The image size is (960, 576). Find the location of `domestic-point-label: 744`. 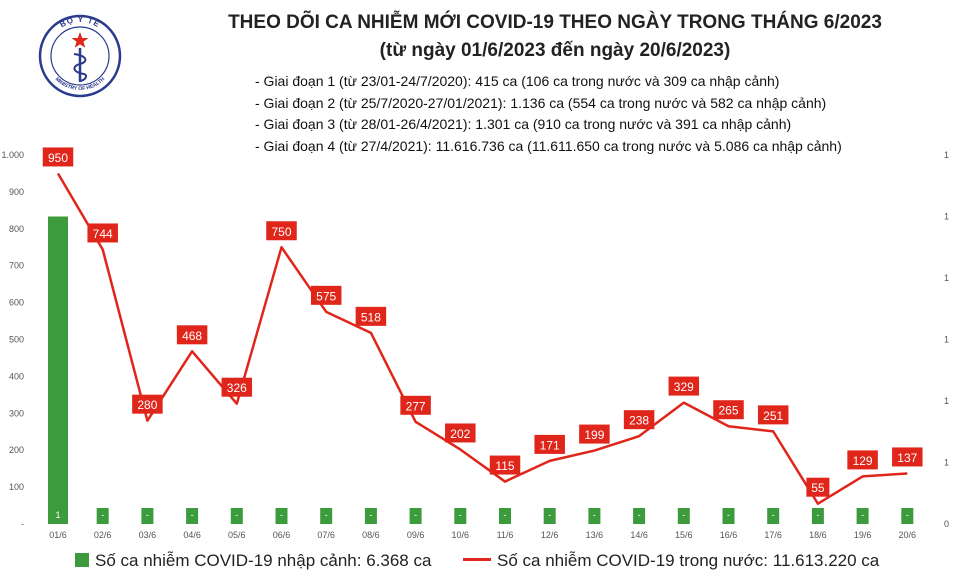

domestic-point-label: 744 is located at coordinates (103, 234).